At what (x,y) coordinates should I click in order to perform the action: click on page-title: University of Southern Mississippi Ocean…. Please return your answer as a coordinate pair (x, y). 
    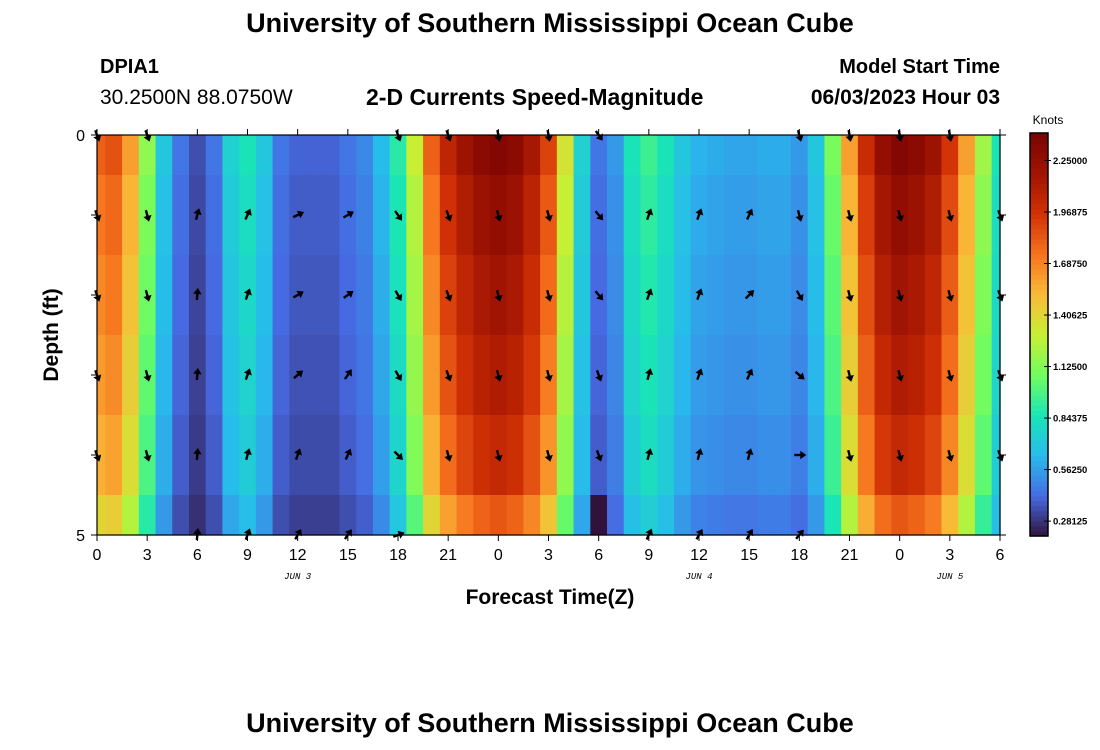
    Looking at the image, I should click on (550, 23).